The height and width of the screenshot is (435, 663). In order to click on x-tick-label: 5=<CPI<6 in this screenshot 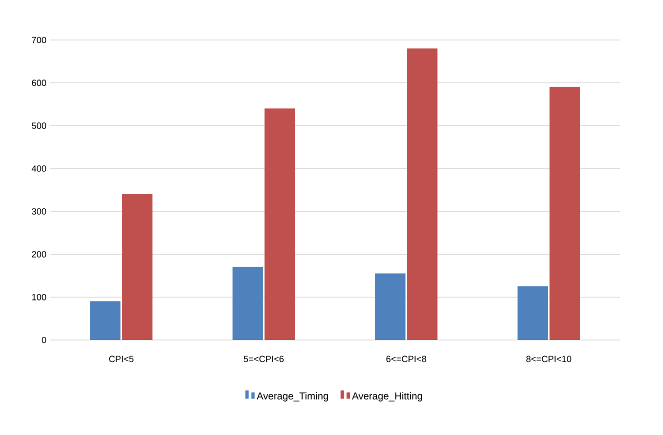, I will do `click(264, 359)`.